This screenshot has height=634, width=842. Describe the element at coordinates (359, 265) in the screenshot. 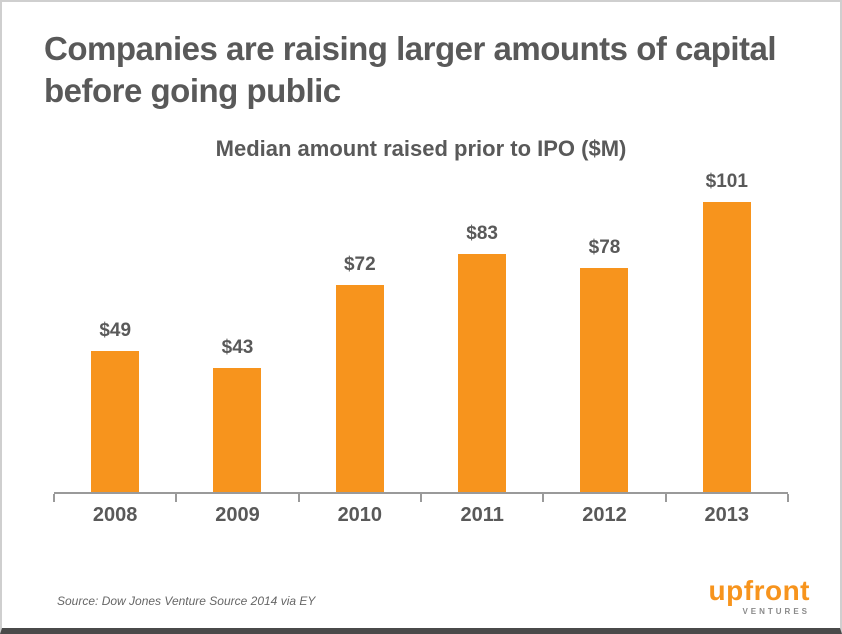

I see `bar-value-label: $72` at that location.